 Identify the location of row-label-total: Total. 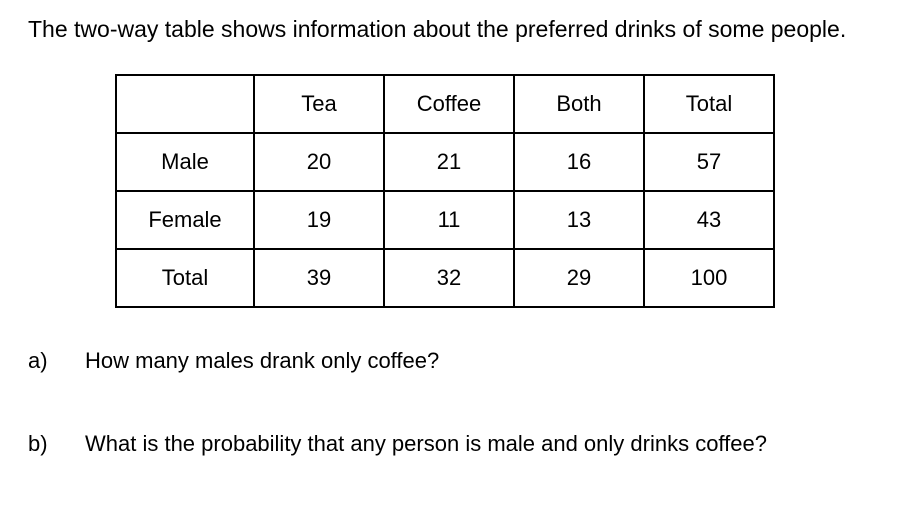
(185, 278).